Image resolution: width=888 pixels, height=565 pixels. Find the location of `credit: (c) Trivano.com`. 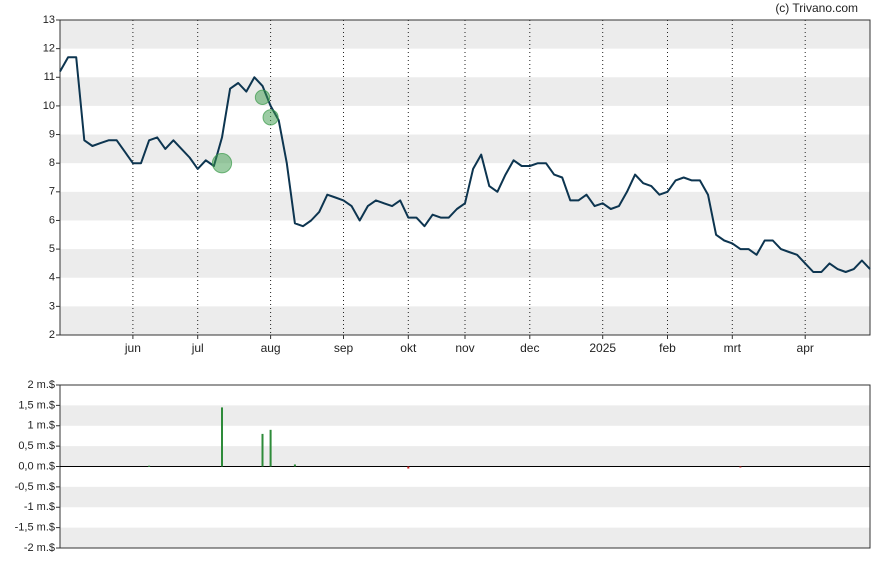

credit: (c) Trivano.com is located at coordinates (816, 8).